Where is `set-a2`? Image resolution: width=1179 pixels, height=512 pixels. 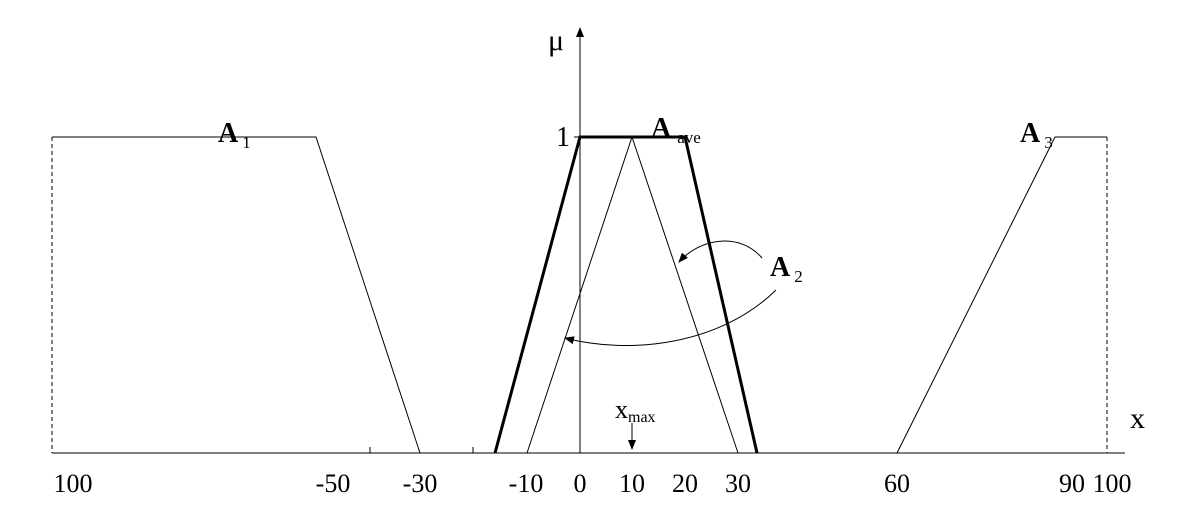 set-a2 is located at coordinates (632, 294).